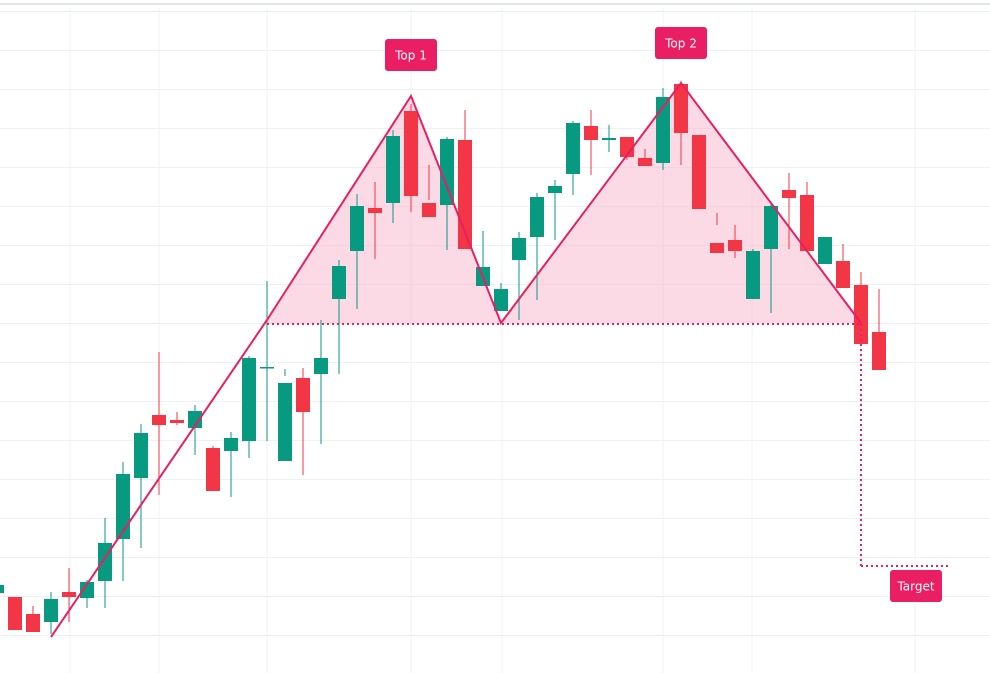  I want to click on pattern-label: Top 2, so click(680, 44).